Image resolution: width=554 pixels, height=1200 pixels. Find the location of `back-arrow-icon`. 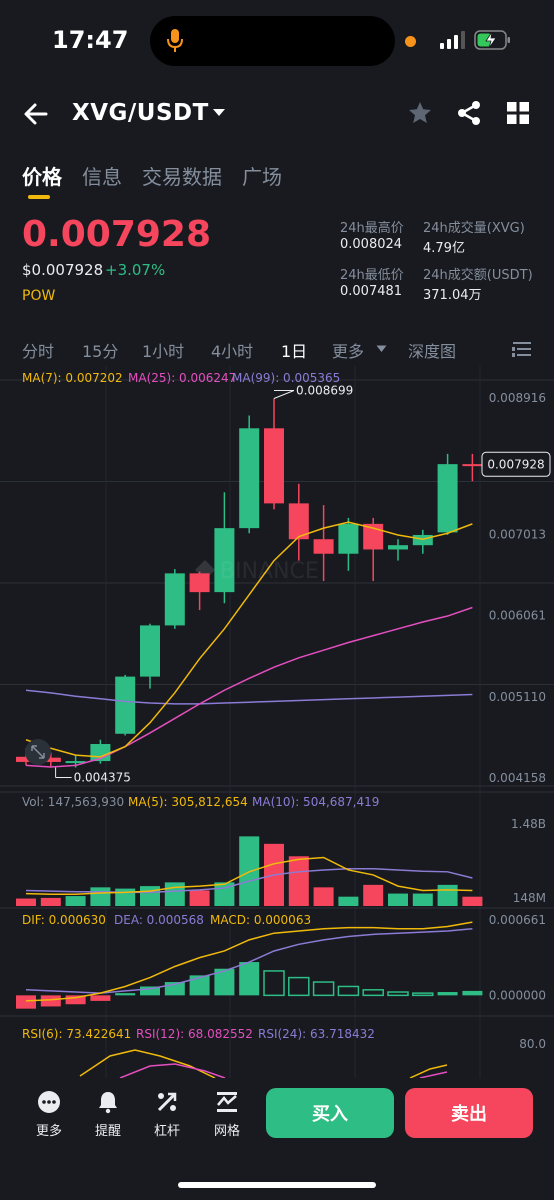

back-arrow-icon is located at coordinates (36, 114).